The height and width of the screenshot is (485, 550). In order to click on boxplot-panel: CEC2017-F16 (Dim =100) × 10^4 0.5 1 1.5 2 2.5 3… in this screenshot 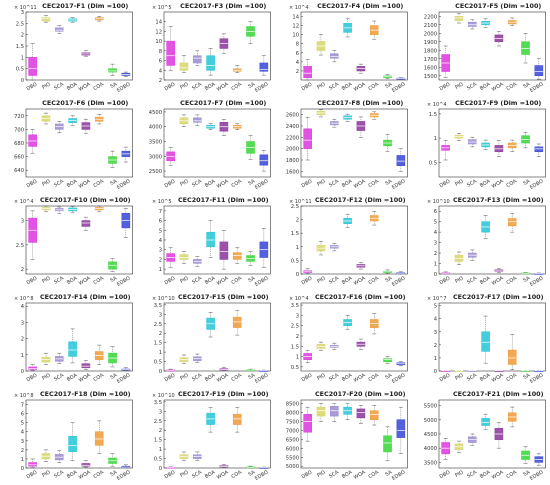, I will do `click(348, 339)`.